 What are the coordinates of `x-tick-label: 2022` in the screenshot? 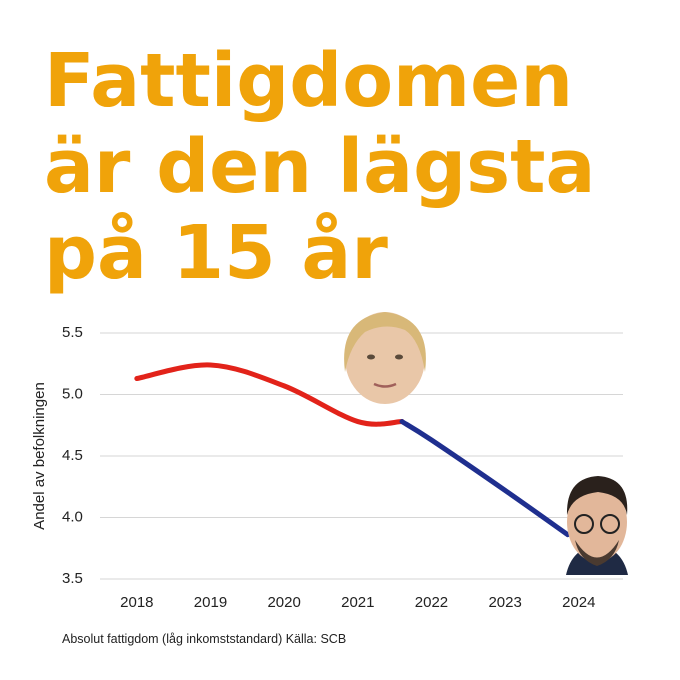 It's located at (431, 602).